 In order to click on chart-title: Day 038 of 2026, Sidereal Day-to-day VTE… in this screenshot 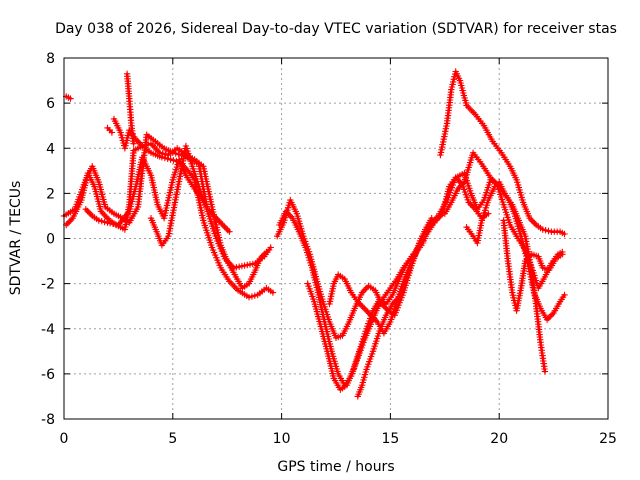, I will do `click(336, 29)`.